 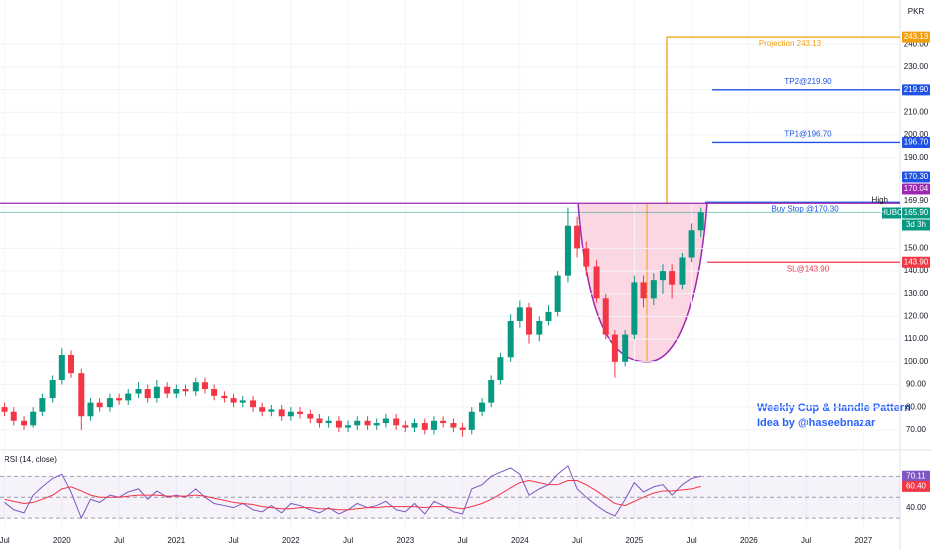 I want to click on x-tick-label: 2022, so click(x=291, y=540).